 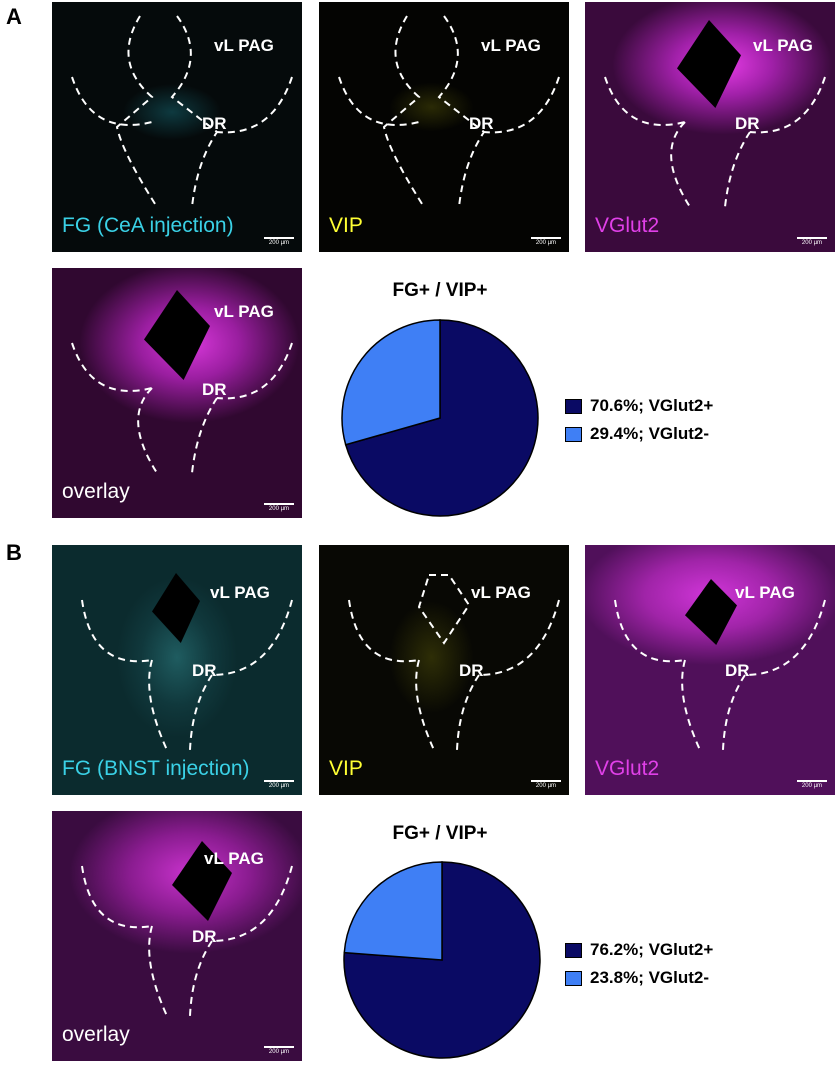 What do you see at coordinates (177, 127) in the screenshot?
I see `micrograph-fg-cea: vL PAG DR FG (CeA injection) 200 µm` at bounding box center [177, 127].